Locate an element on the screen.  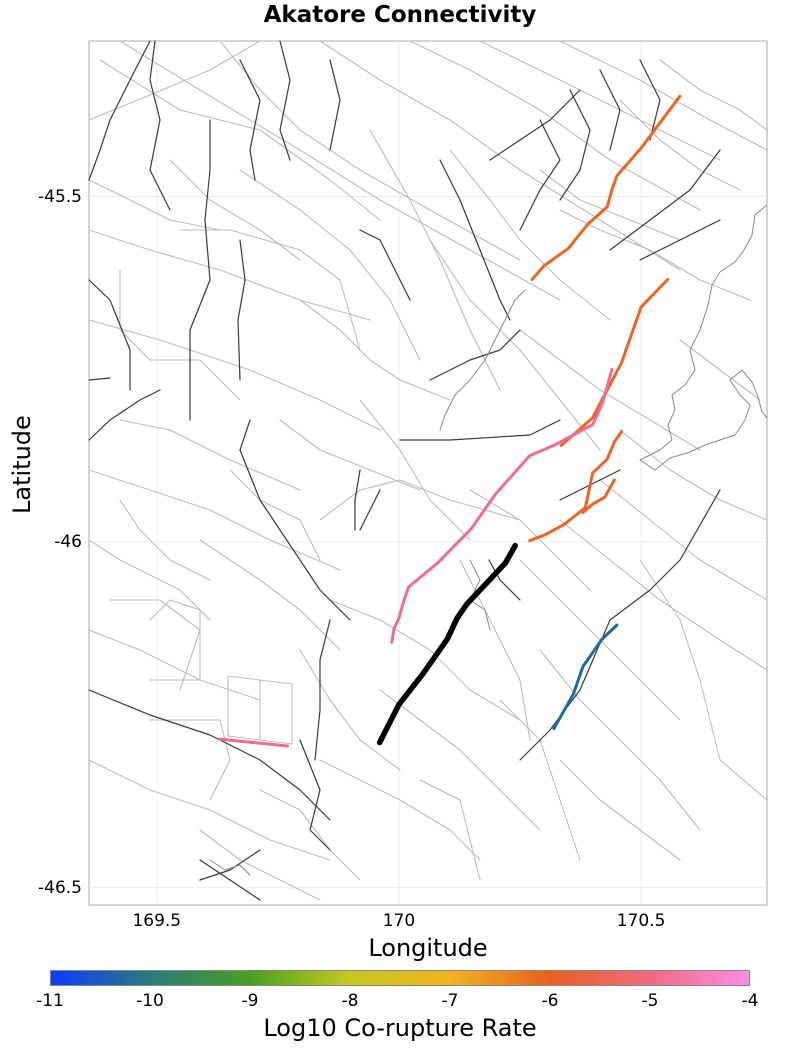
x-tick-label: 170.5 is located at coordinates (641, 921).